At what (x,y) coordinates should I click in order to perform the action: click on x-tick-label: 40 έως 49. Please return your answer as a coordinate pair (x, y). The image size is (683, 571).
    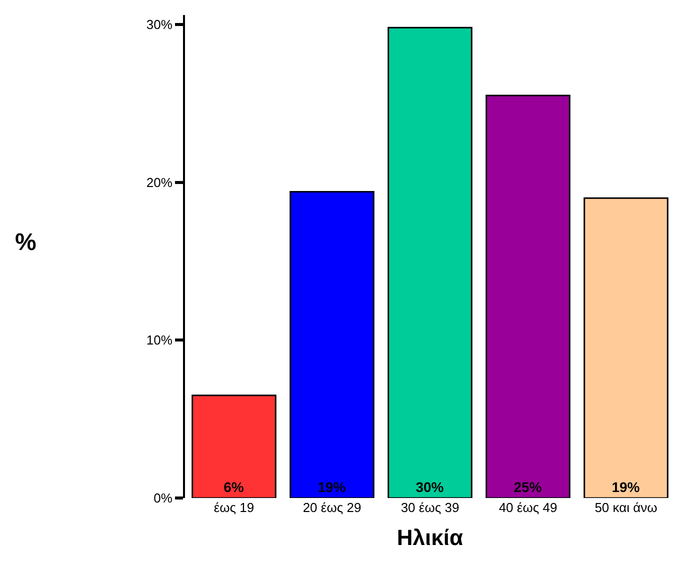
    Looking at the image, I should click on (528, 507).